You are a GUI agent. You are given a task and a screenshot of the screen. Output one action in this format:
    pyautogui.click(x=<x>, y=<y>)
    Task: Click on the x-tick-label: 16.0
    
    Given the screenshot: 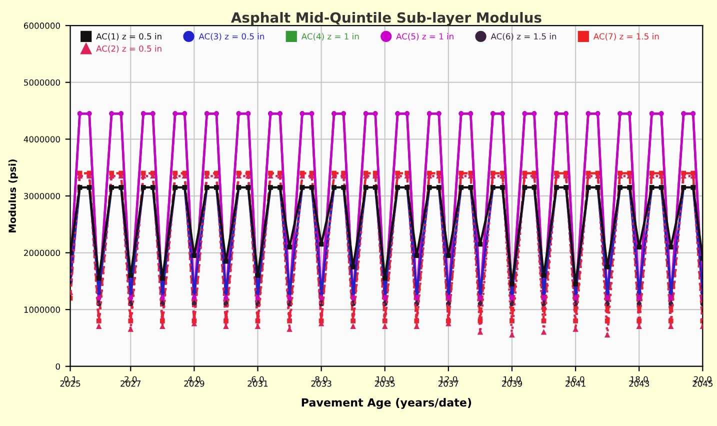 What is the action you would take?
    pyautogui.click(x=575, y=379)
    